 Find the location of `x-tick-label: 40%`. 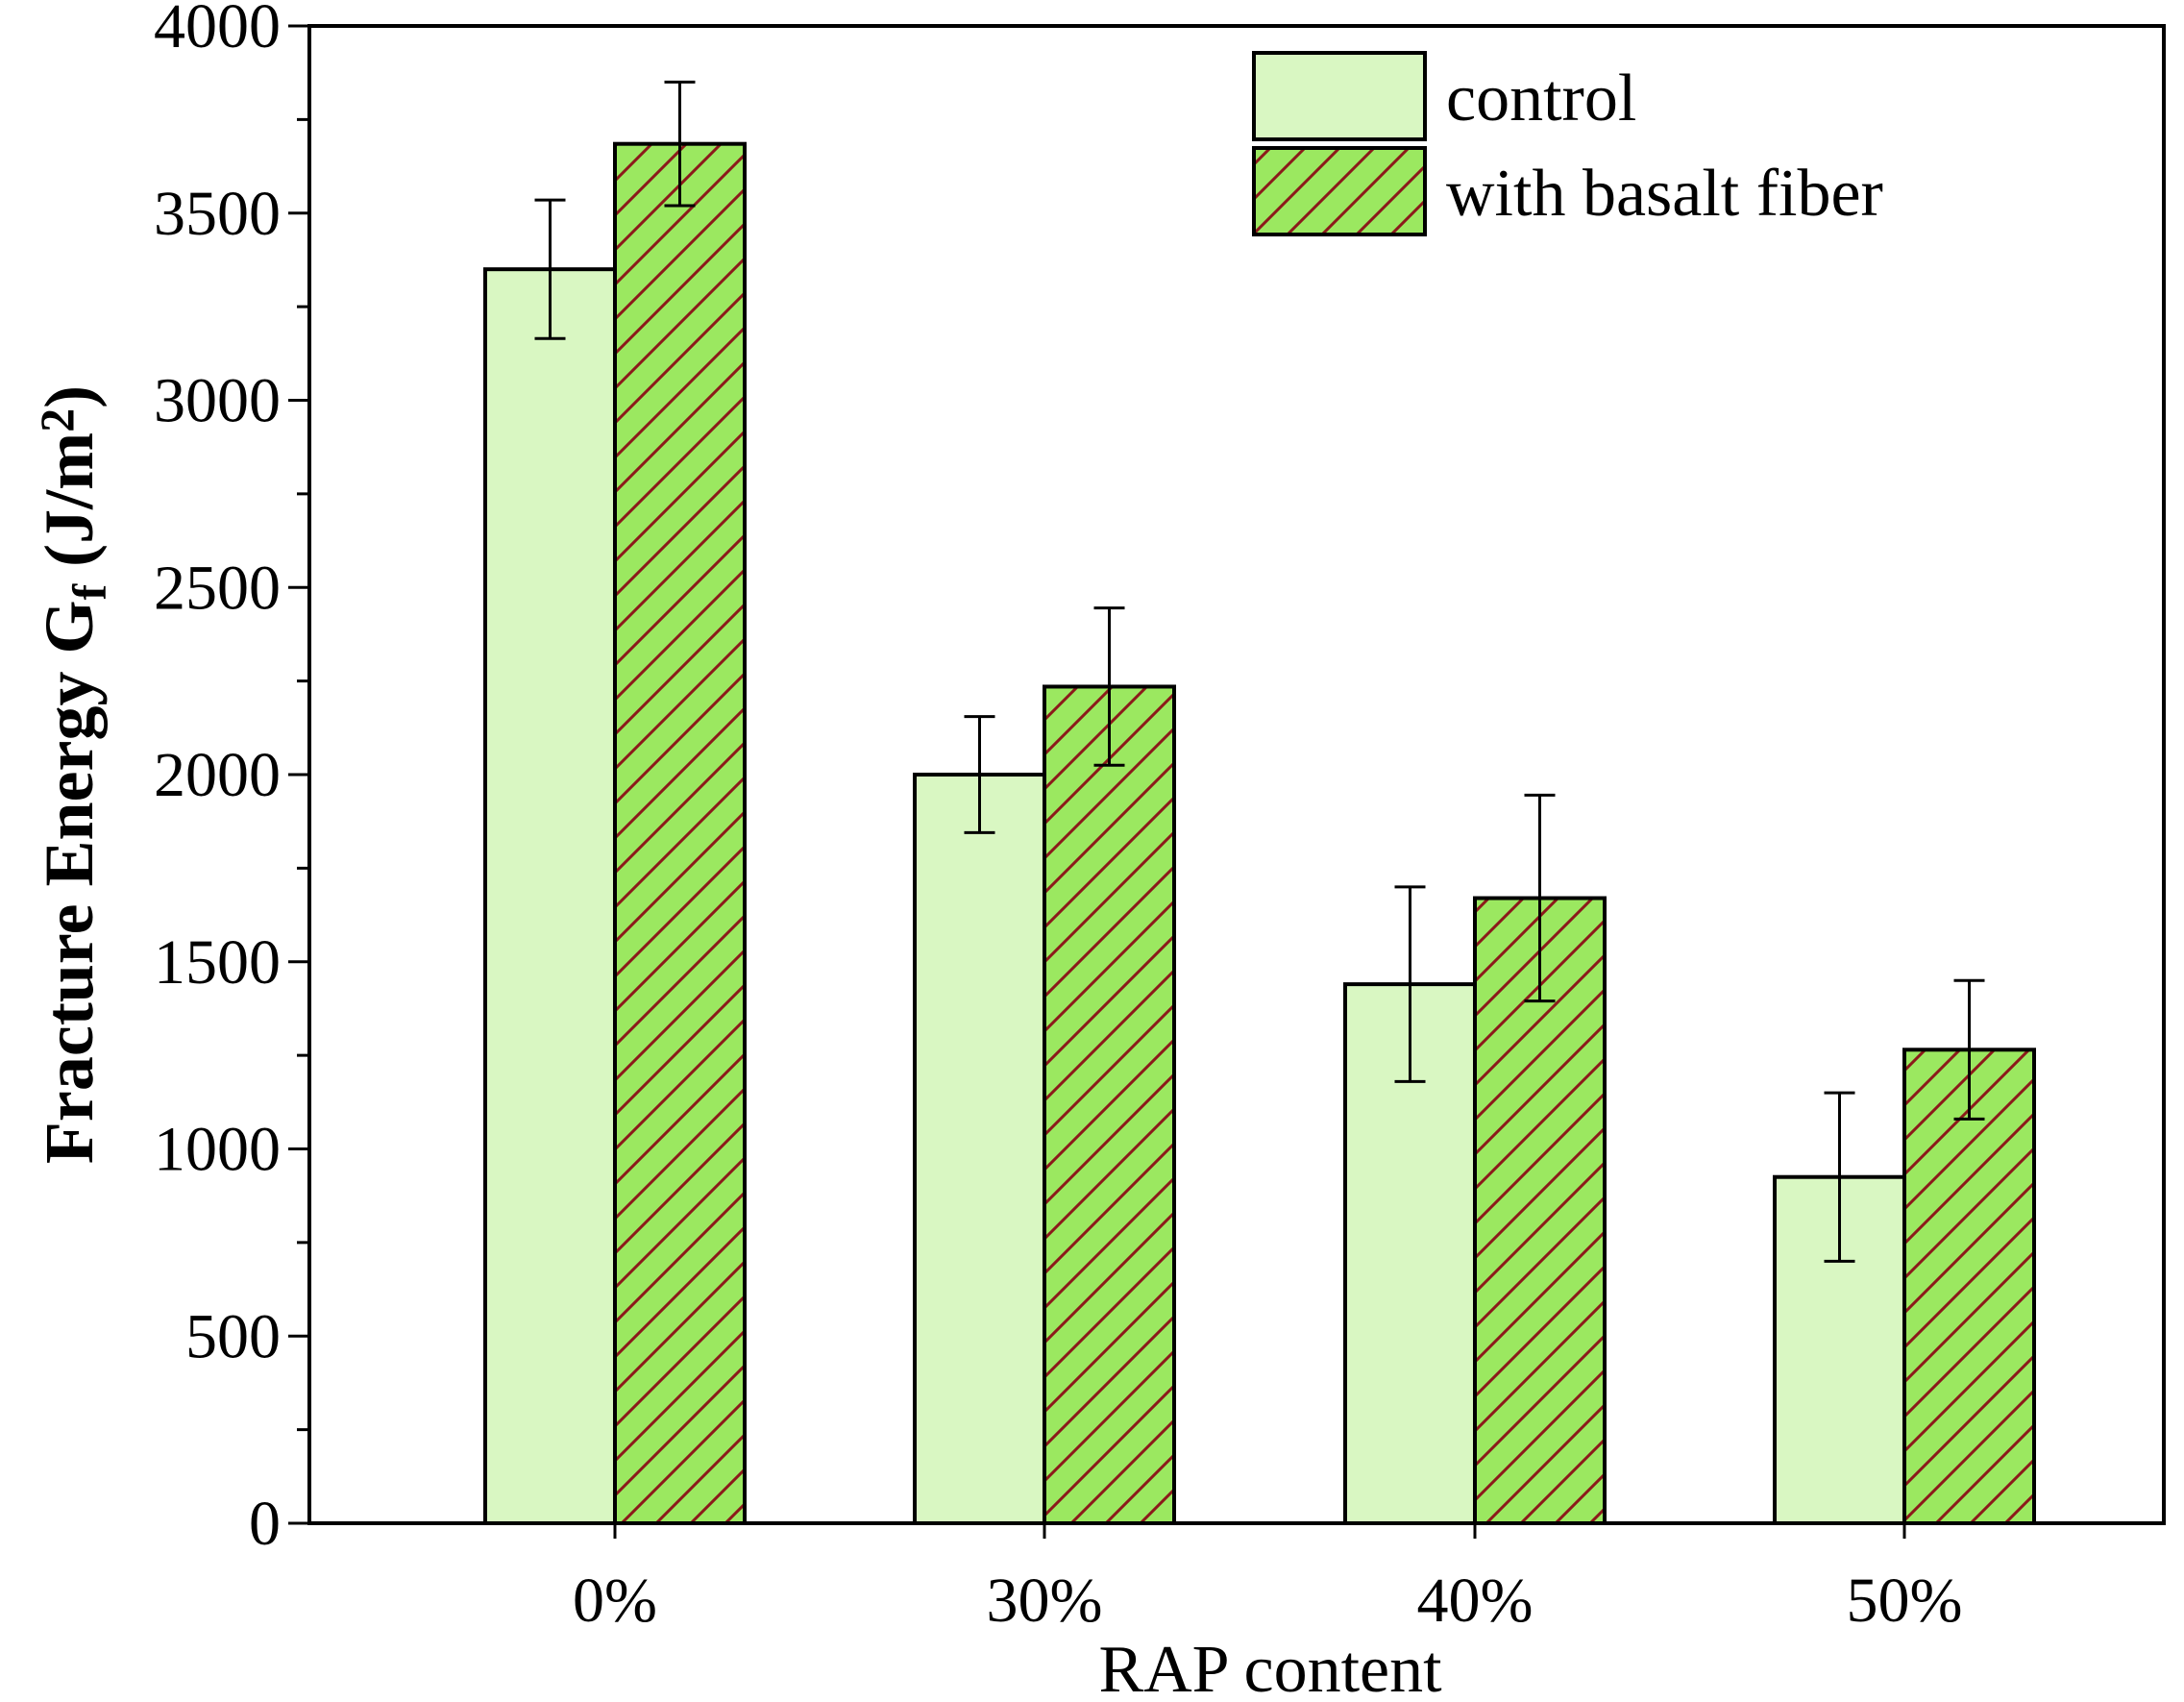

x-tick-label: 40% is located at coordinates (1475, 1601).